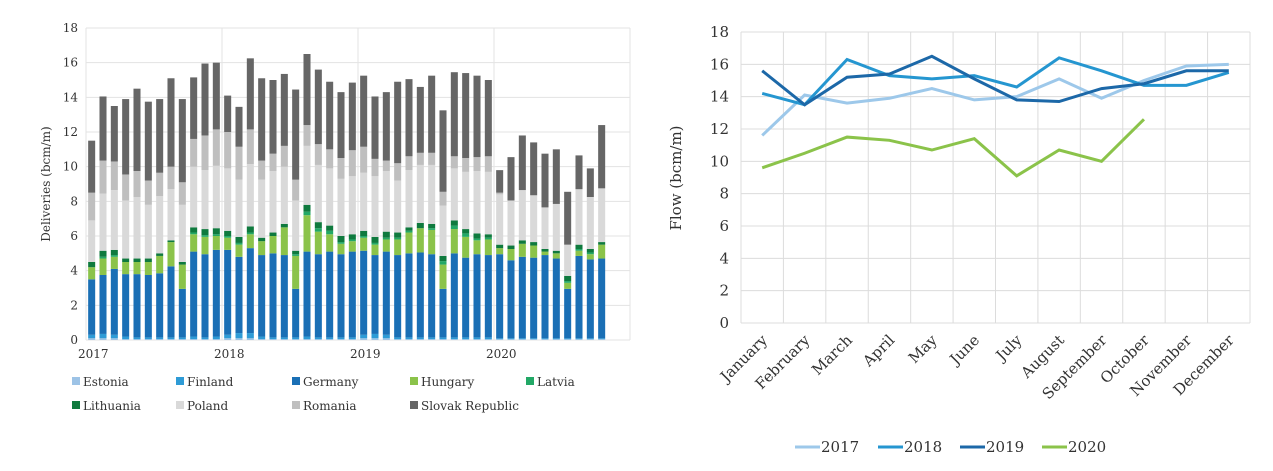 The image size is (1273, 471). What do you see at coordinates (719, 161) in the screenshot?
I see `y-tick-label: 10` at bounding box center [719, 161].